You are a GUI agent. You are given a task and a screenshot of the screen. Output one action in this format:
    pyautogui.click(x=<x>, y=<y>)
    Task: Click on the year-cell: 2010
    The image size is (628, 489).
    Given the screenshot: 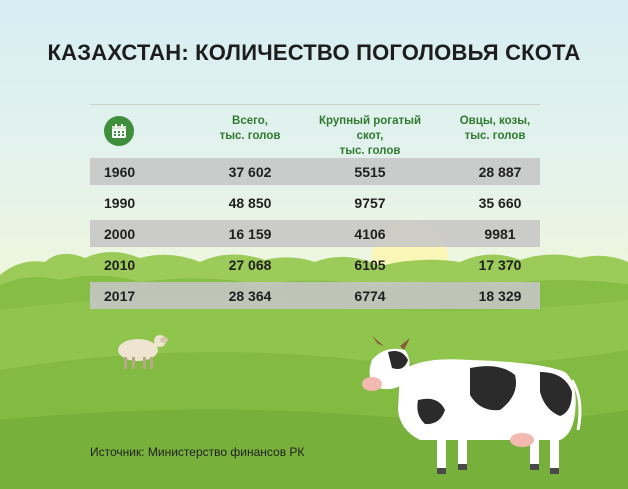 What is the action you would take?
    pyautogui.click(x=120, y=265)
    